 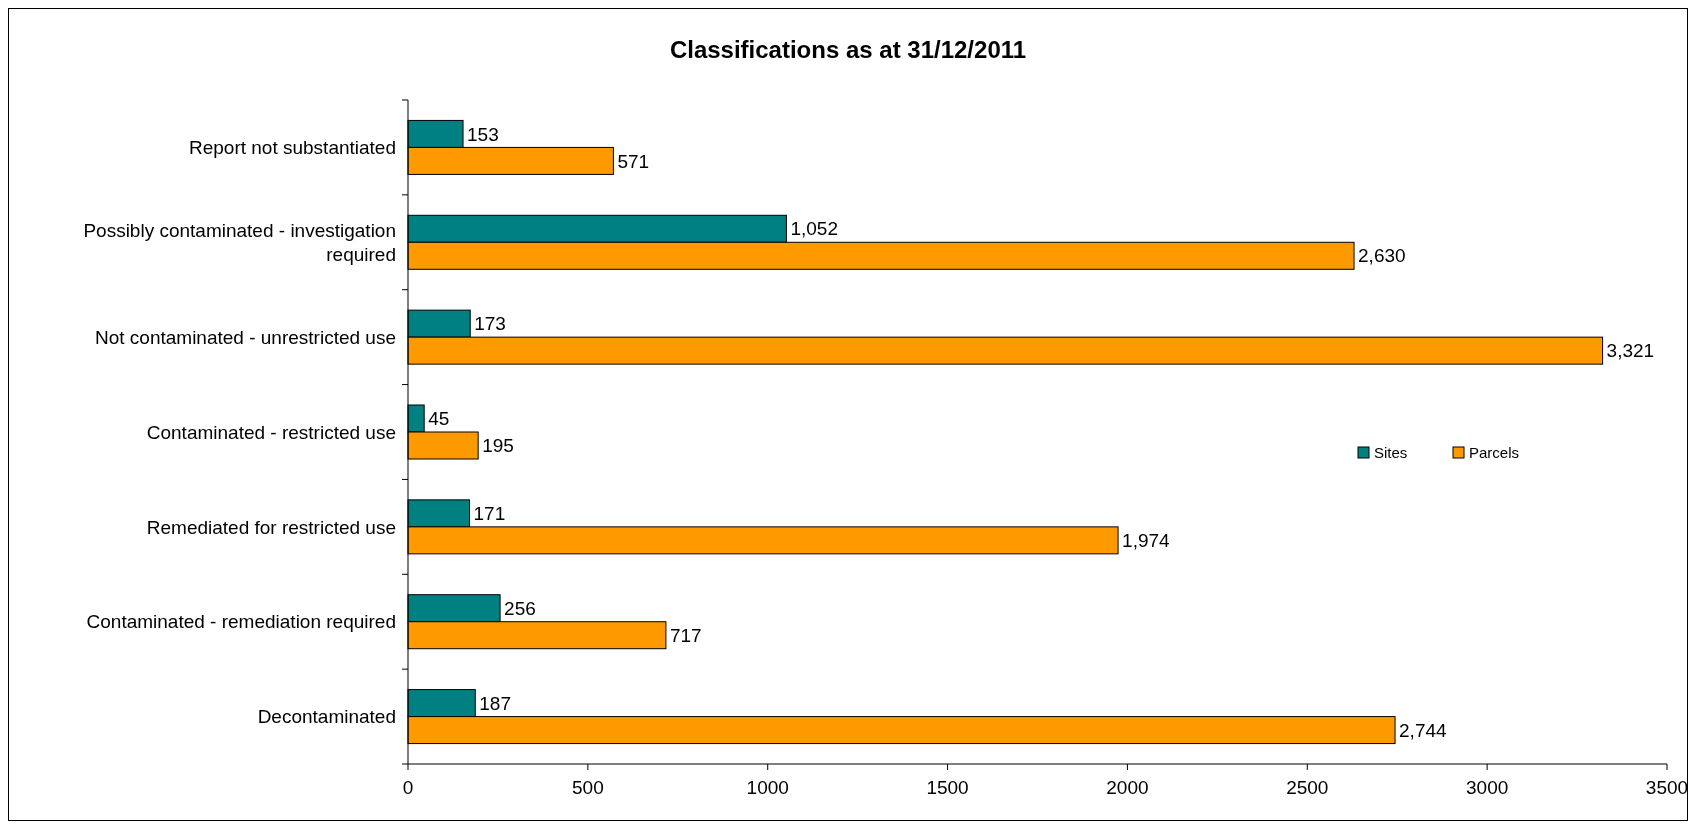 I want to click on y-tick-label: Contaminated - remediation required, so click(x=241, y=622).